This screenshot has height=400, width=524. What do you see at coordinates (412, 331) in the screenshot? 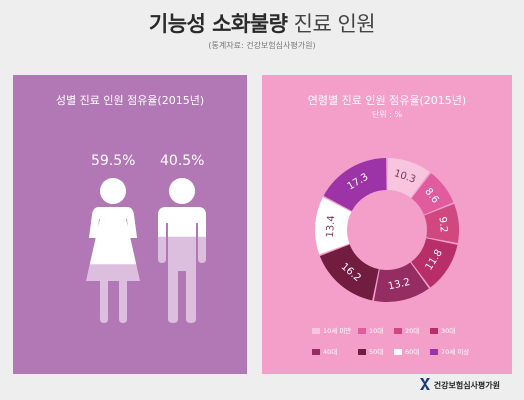
I see `legend-label: 20대` at bounding box center [412, 331].